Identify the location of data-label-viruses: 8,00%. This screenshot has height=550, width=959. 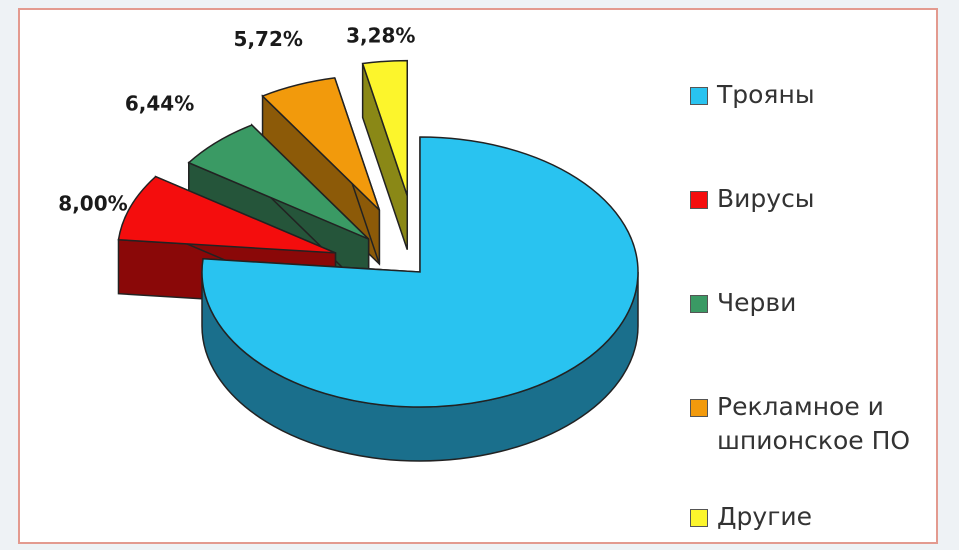
(92, 204).